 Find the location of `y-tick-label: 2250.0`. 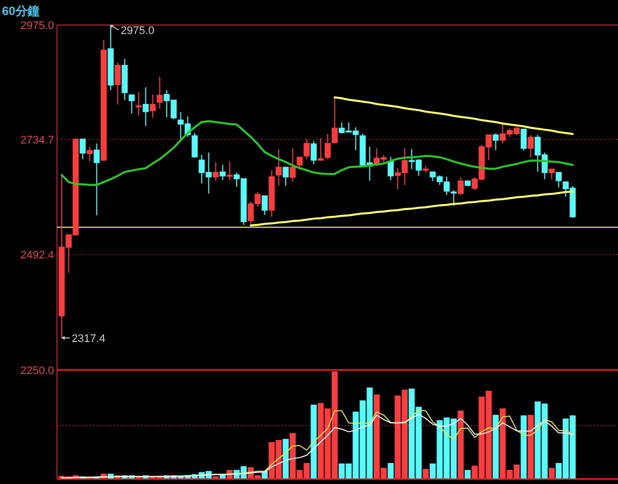

y-tick-label: 2250.0 is located at coordinates (37, 371).